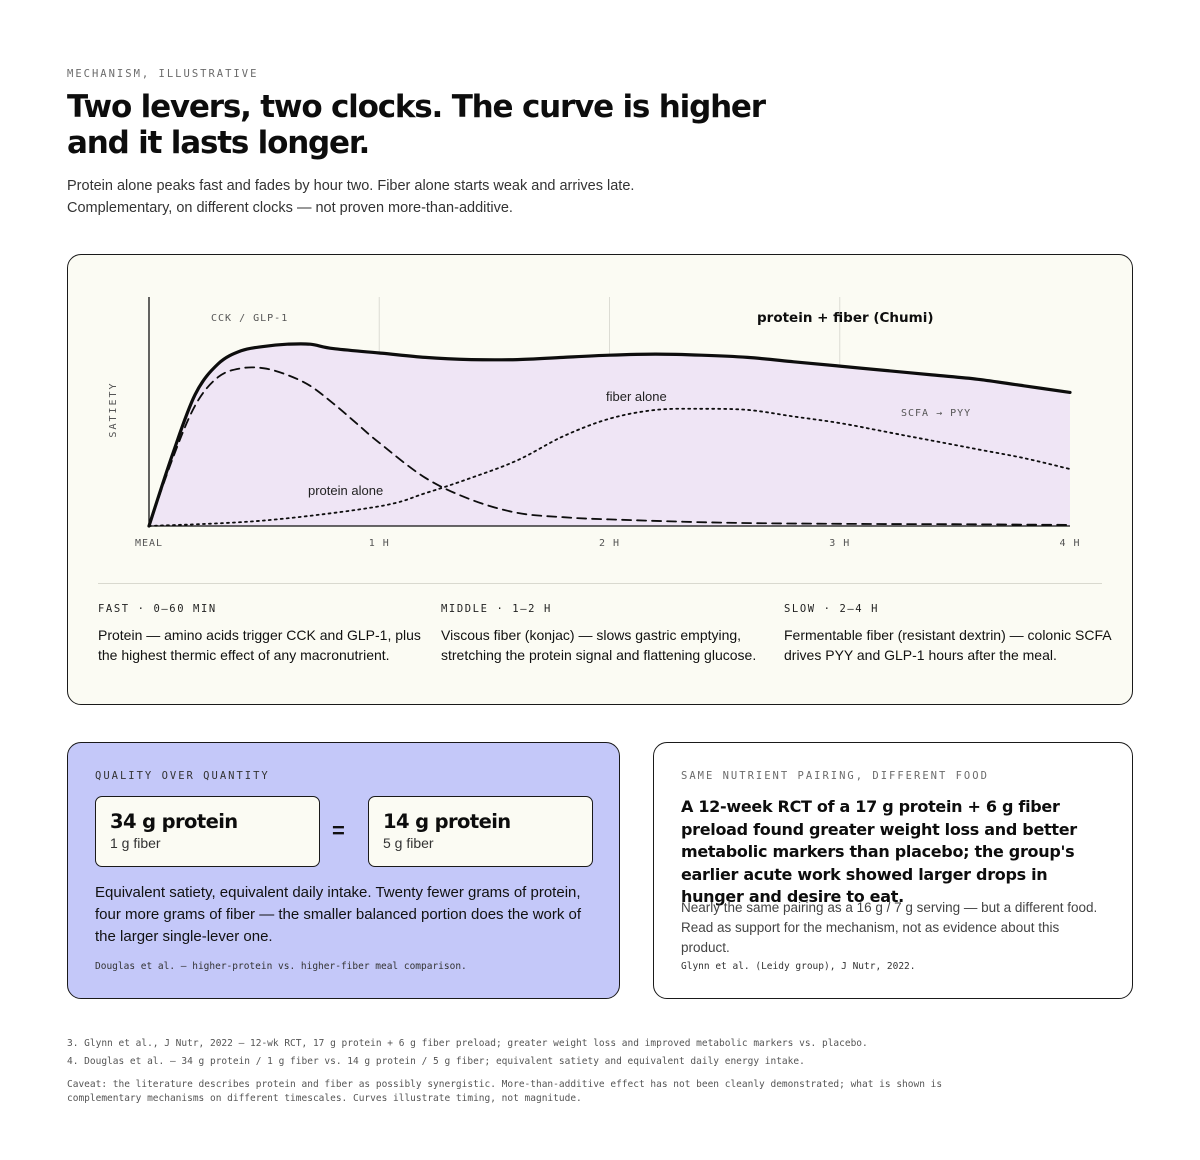 This screenshot has width=1200, height=1160. I want to click on phase-fast-label: FAST · 0–60 MIN, so click(157, 609).